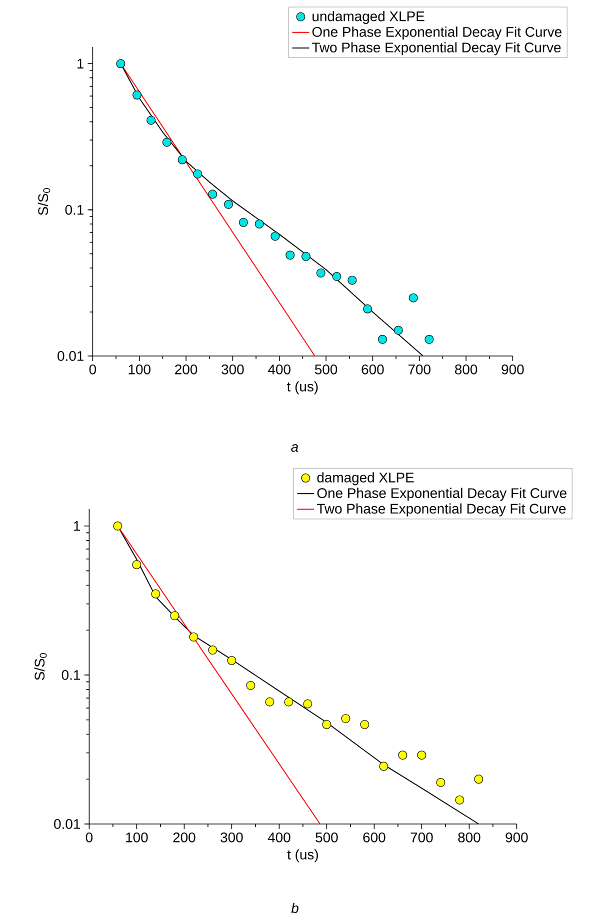  I want to click on text: a, so click(294, 448).